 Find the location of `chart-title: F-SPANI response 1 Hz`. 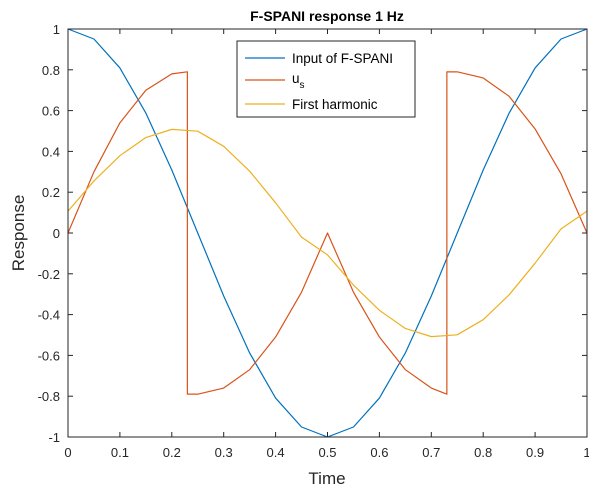

chart-title: F-SPANI response 1 Hz is located at coordinates (327, 16).